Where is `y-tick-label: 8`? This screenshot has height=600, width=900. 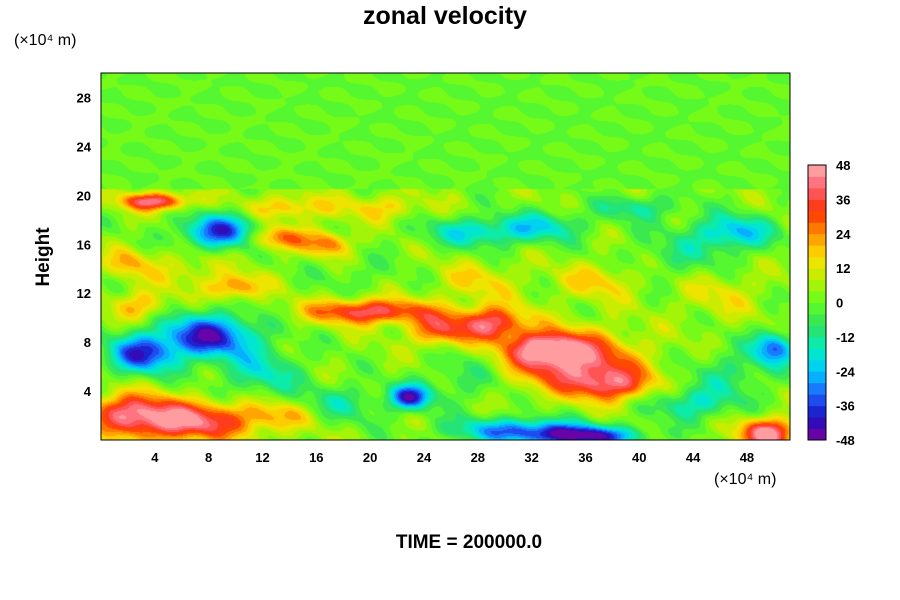
y-tick-label: 8 is located at coordinates (87, 342).